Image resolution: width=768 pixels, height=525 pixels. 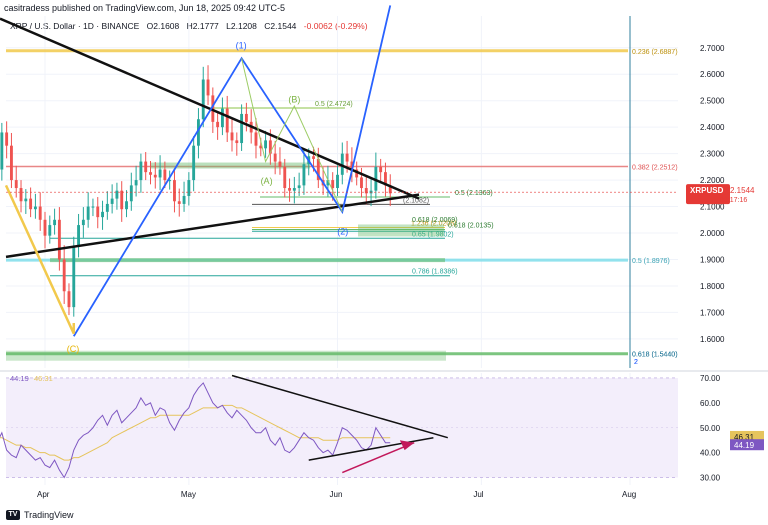 What do you see at coordinates (19, 378) in the screenshot?
I see `rsi-value-legend: 44.19` at bounding box center [19, 378].